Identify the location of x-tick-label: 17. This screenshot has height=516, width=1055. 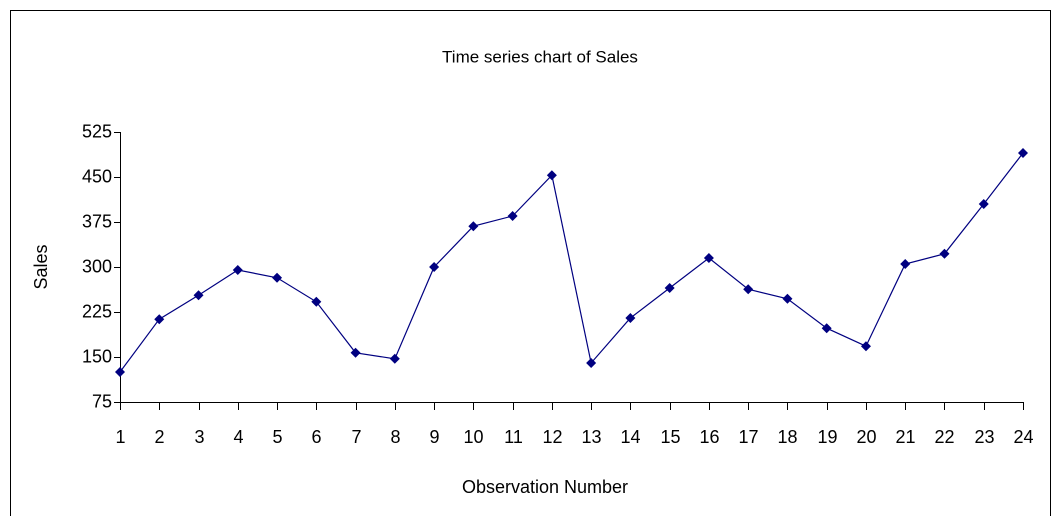
(748, 437).